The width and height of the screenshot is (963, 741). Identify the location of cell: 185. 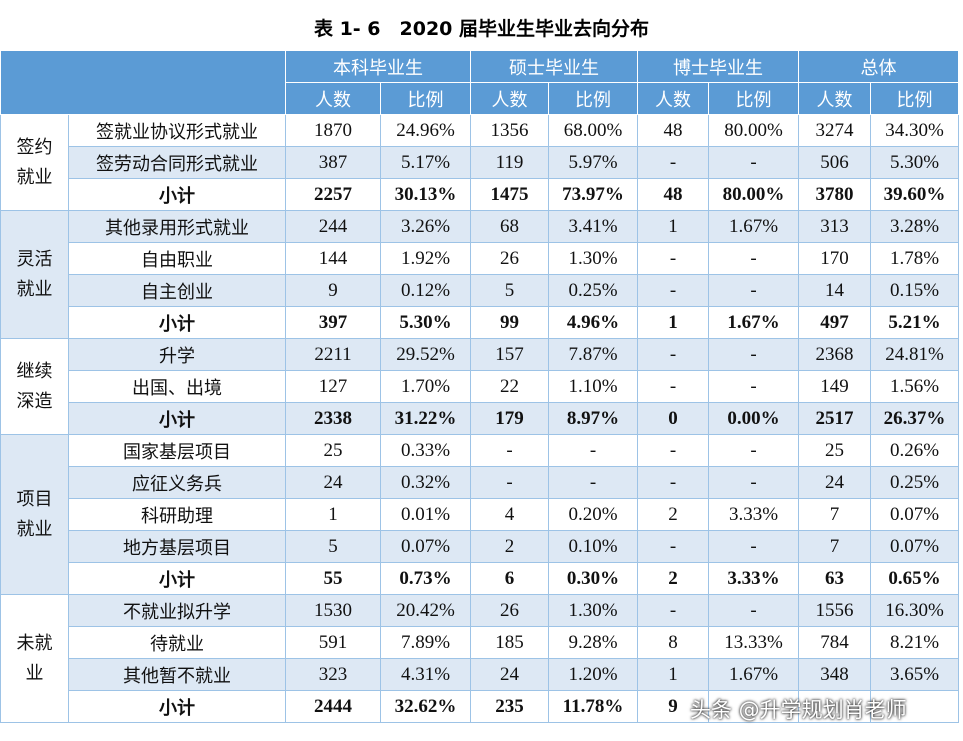
(509, 642).